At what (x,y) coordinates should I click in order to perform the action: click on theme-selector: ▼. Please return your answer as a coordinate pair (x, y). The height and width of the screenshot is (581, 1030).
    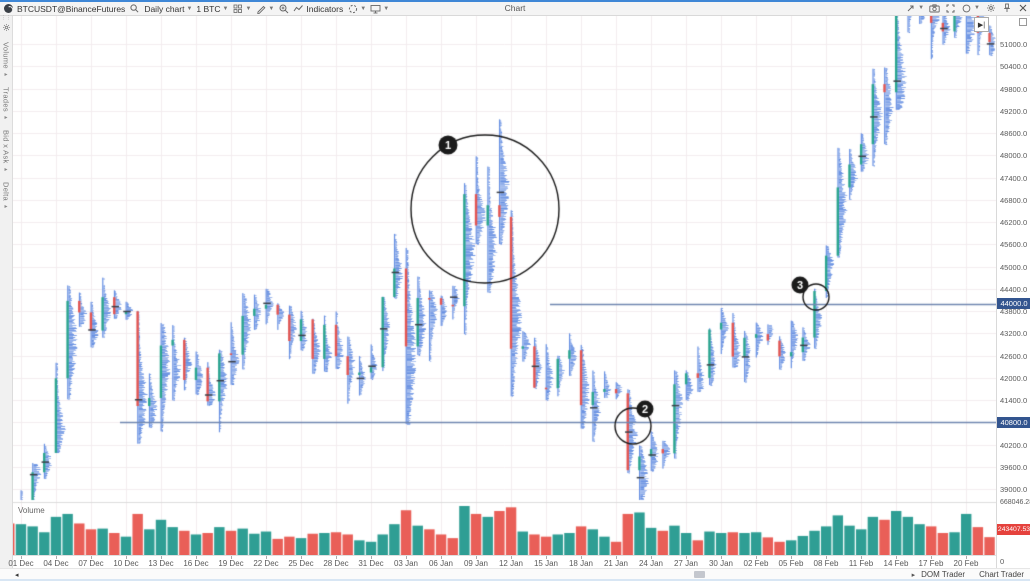
    Looking at the image, I should click on (970, 8).